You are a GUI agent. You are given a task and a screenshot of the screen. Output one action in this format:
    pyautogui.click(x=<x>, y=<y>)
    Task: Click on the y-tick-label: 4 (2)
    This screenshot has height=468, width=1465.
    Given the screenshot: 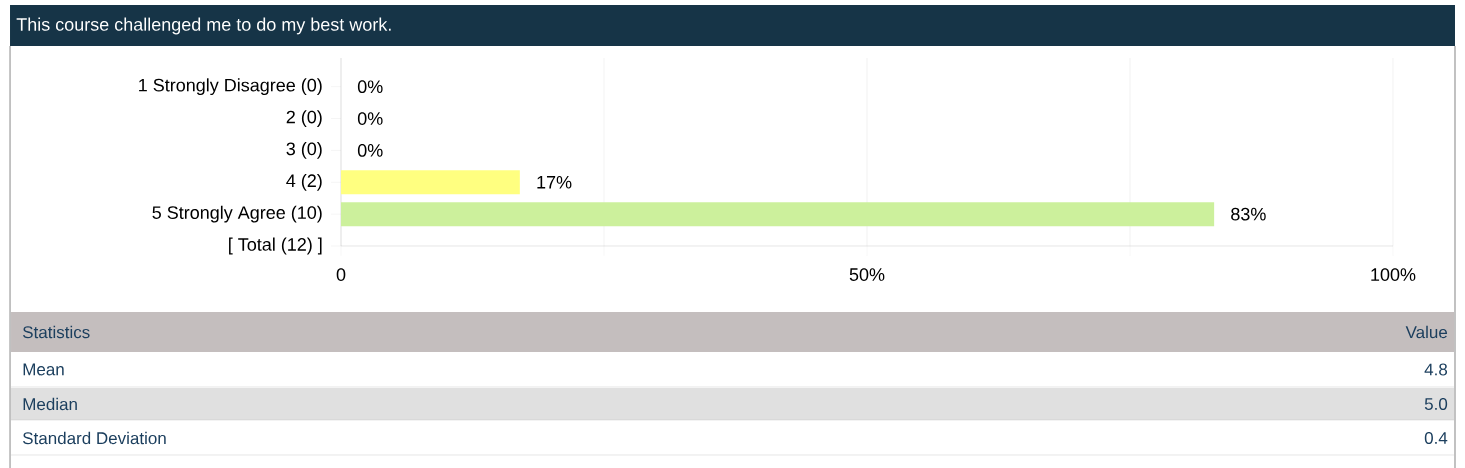 What is the action you would take?
    pyautogui.click(x=304, y=182)
    